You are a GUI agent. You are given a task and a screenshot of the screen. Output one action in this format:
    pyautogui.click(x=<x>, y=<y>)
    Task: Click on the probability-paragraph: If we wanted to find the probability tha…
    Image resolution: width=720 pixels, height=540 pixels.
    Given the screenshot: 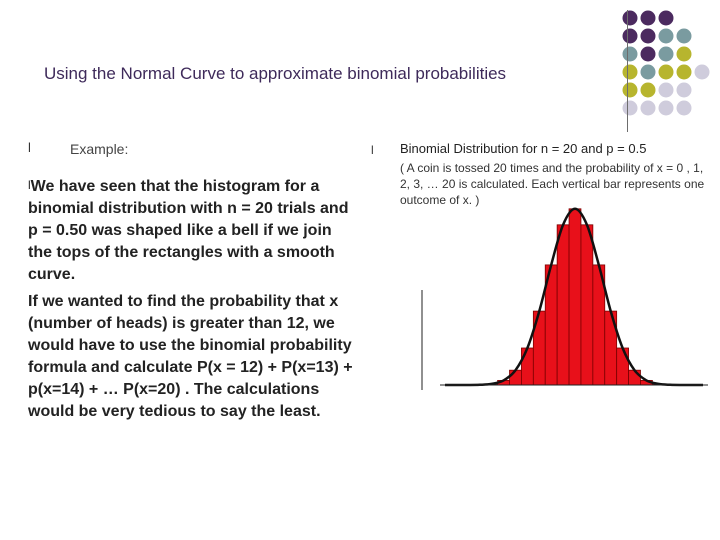 What is the action you would take?
    pyautogui.click(x=190, y=356)
    